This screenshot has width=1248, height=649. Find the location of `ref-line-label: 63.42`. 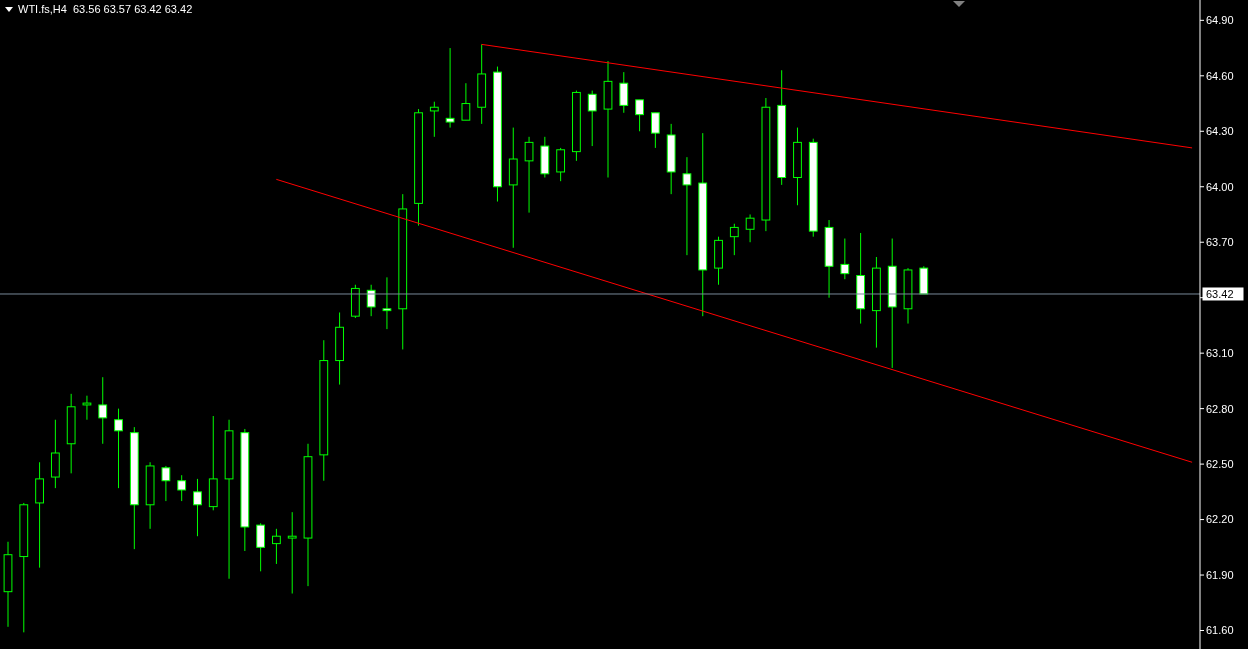

ref-line-label: 63.42 is located at coordinates (1220, 293).